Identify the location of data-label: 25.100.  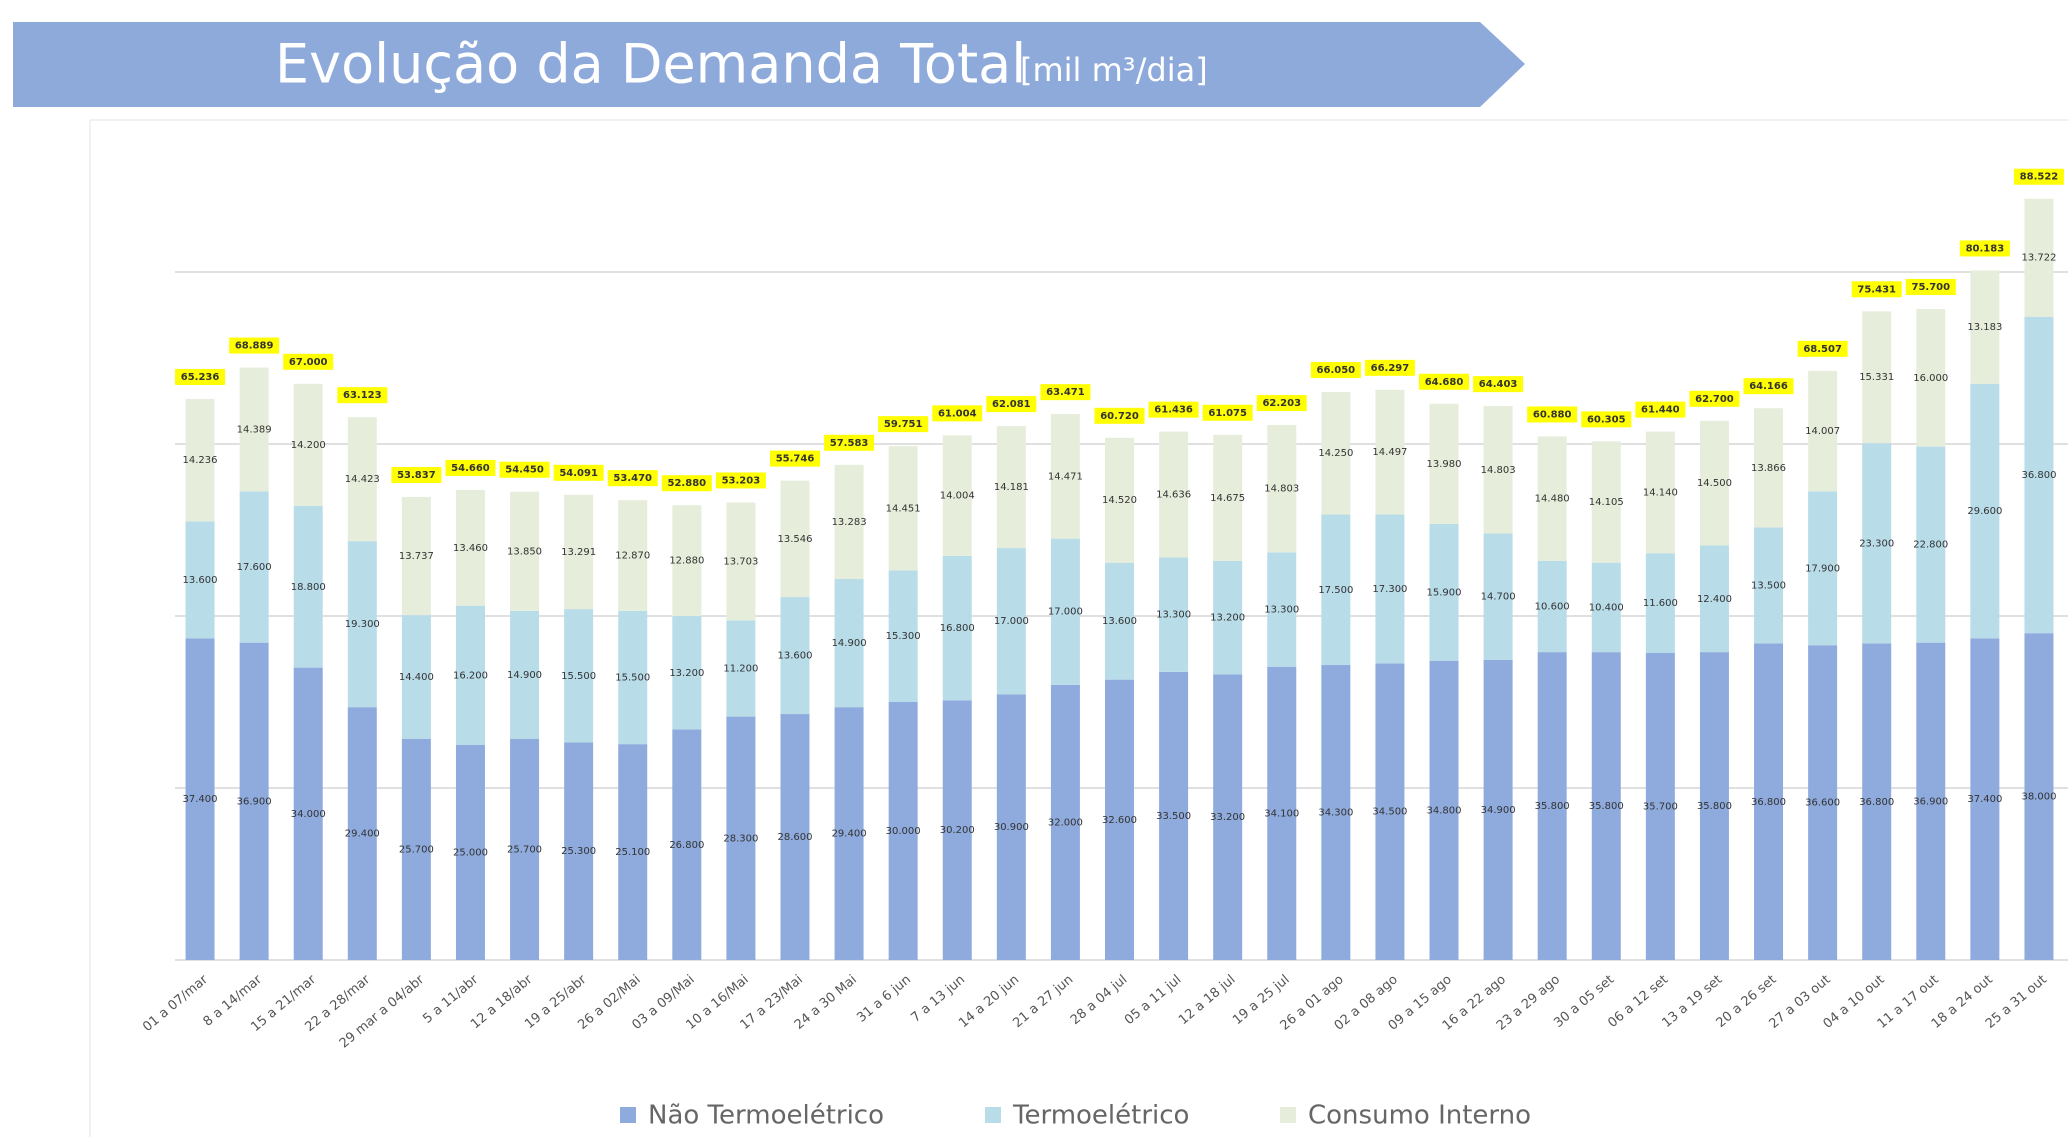
(632, 852).